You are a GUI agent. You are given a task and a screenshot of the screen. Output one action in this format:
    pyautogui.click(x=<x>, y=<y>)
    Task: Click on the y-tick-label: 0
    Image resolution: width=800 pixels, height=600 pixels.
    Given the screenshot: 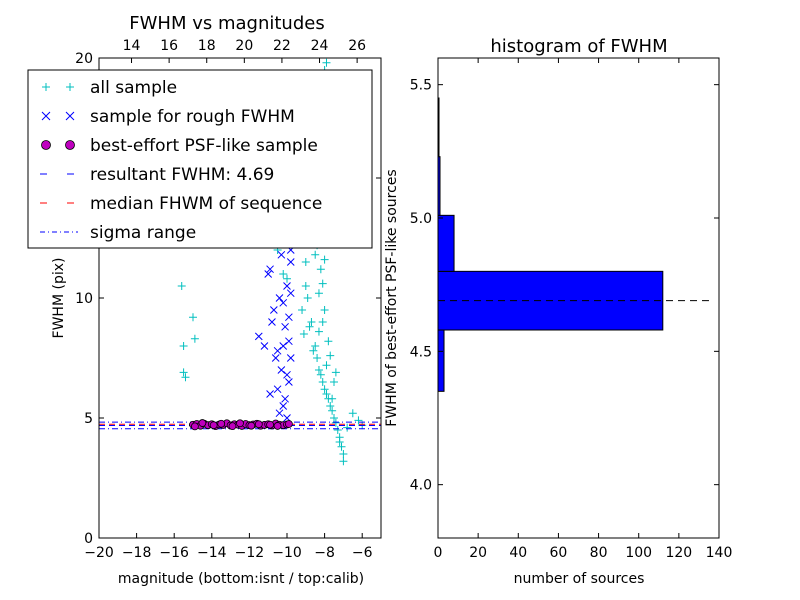 What is the action you would take?
    pyautogui.click(x=88, y=539)
    